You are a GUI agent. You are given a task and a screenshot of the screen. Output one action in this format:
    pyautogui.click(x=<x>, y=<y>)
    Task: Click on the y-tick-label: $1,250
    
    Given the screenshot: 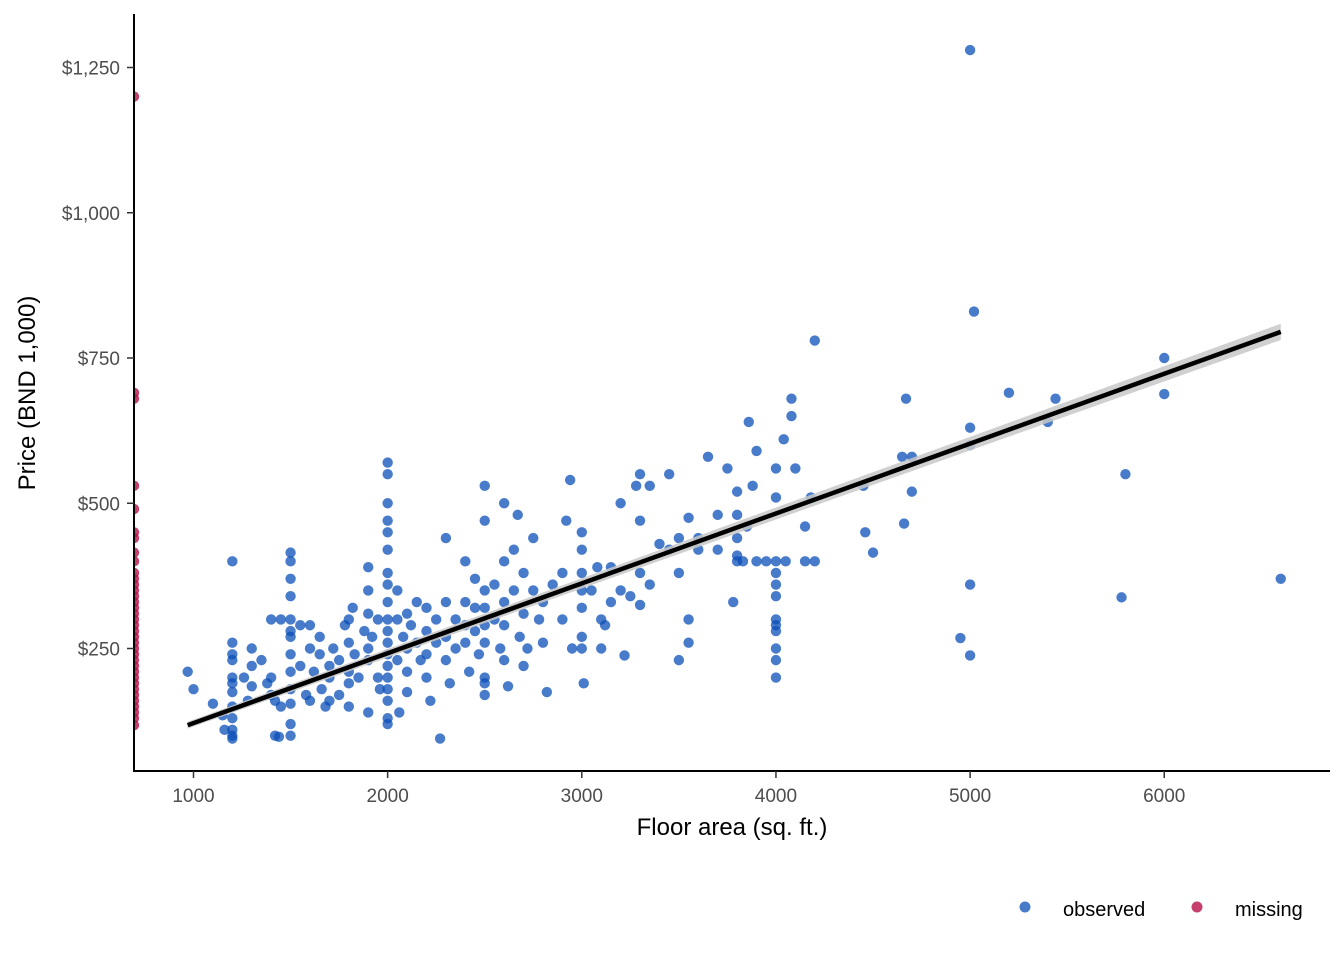 What is the action you would take?
    pyautogui.click(x=91, y=69)
    